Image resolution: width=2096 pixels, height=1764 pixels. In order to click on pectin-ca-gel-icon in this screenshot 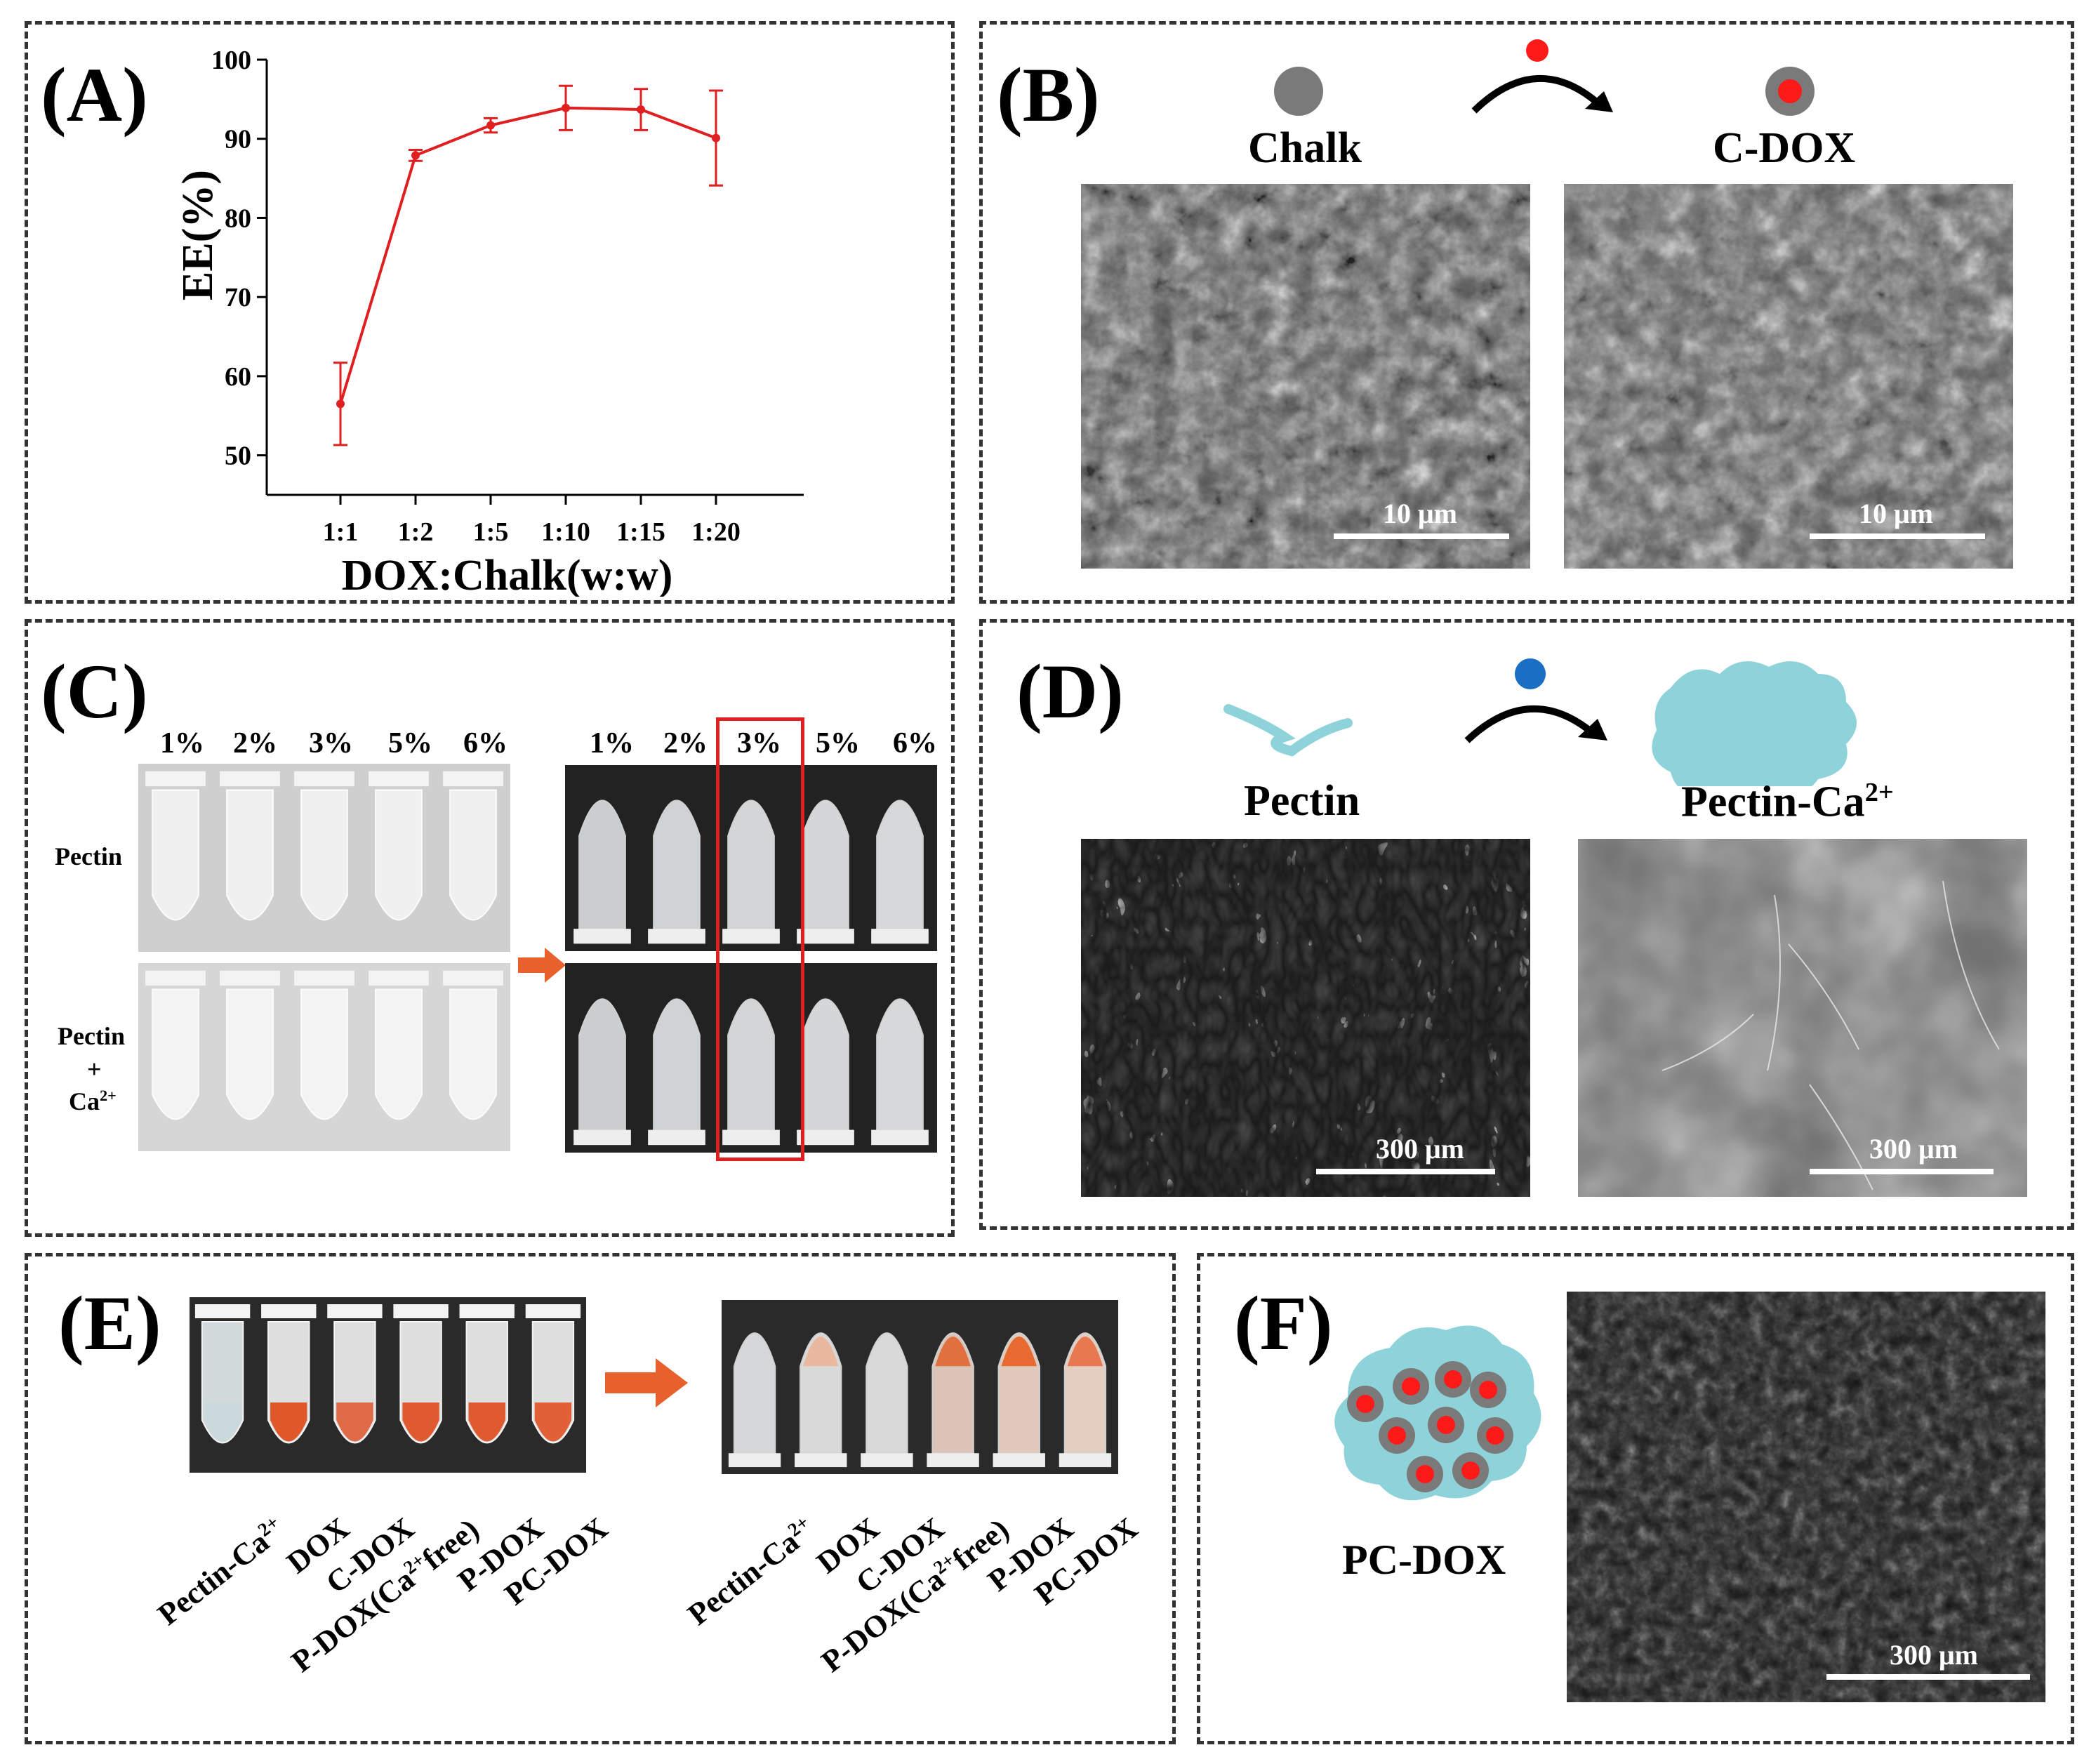, I will do `click(1754, 723)`.